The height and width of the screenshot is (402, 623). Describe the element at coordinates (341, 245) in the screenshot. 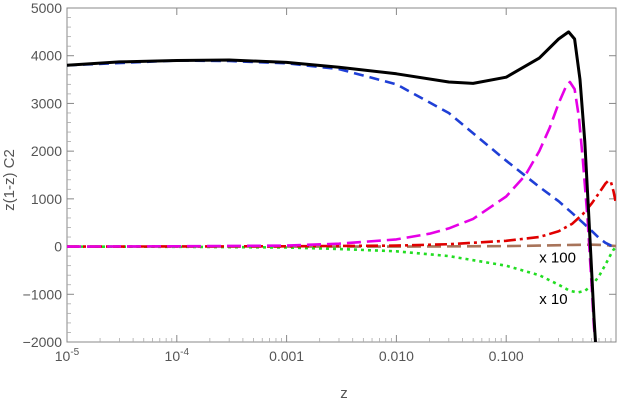

I see `series-line-x-100-brown-dashed` at that location.